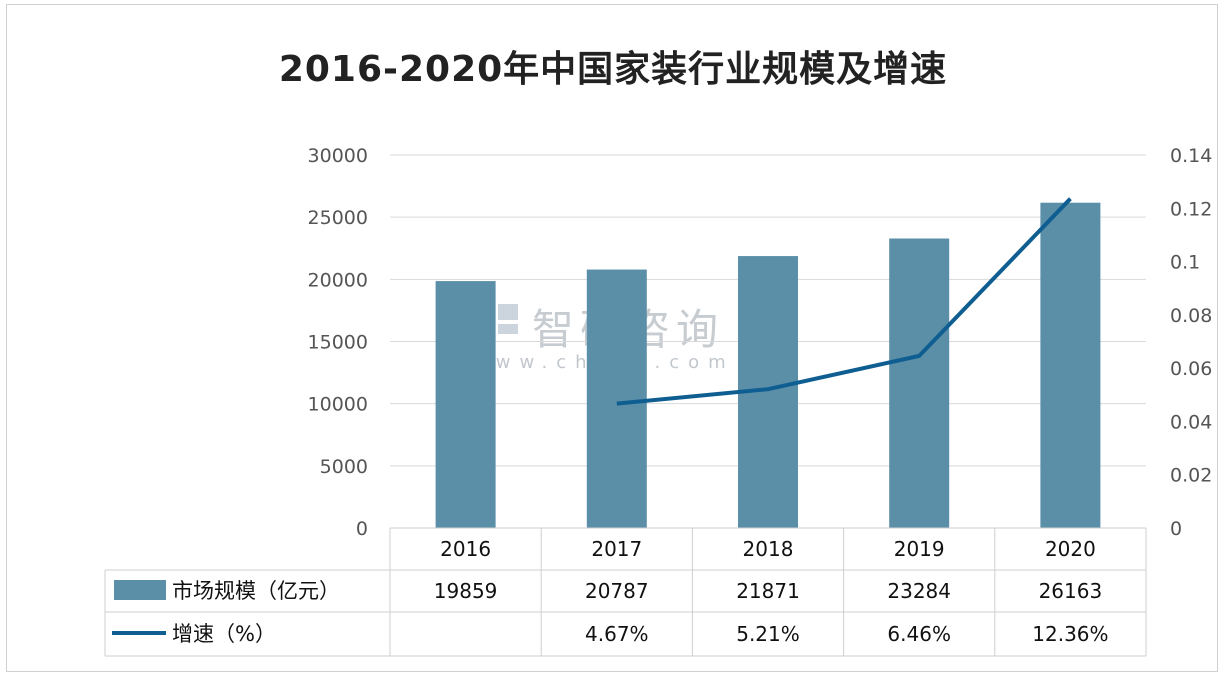 The image size is (1226, 680). What do you see at coordinates (768, 549) in the screenshot?
I see `x-category-label: 2018` at bounding box center [768, 549].